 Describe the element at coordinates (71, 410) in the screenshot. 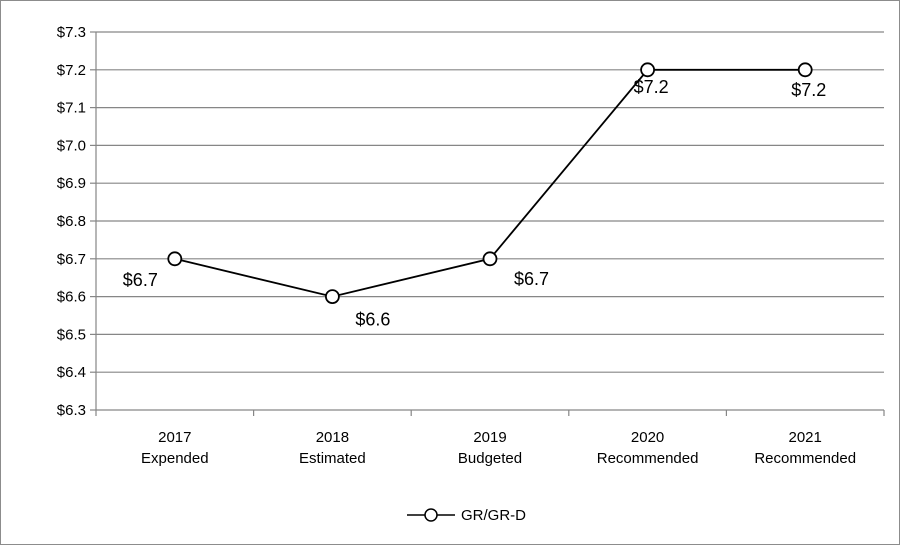

I see `y-axis-tick-label: $6.3` at that location.